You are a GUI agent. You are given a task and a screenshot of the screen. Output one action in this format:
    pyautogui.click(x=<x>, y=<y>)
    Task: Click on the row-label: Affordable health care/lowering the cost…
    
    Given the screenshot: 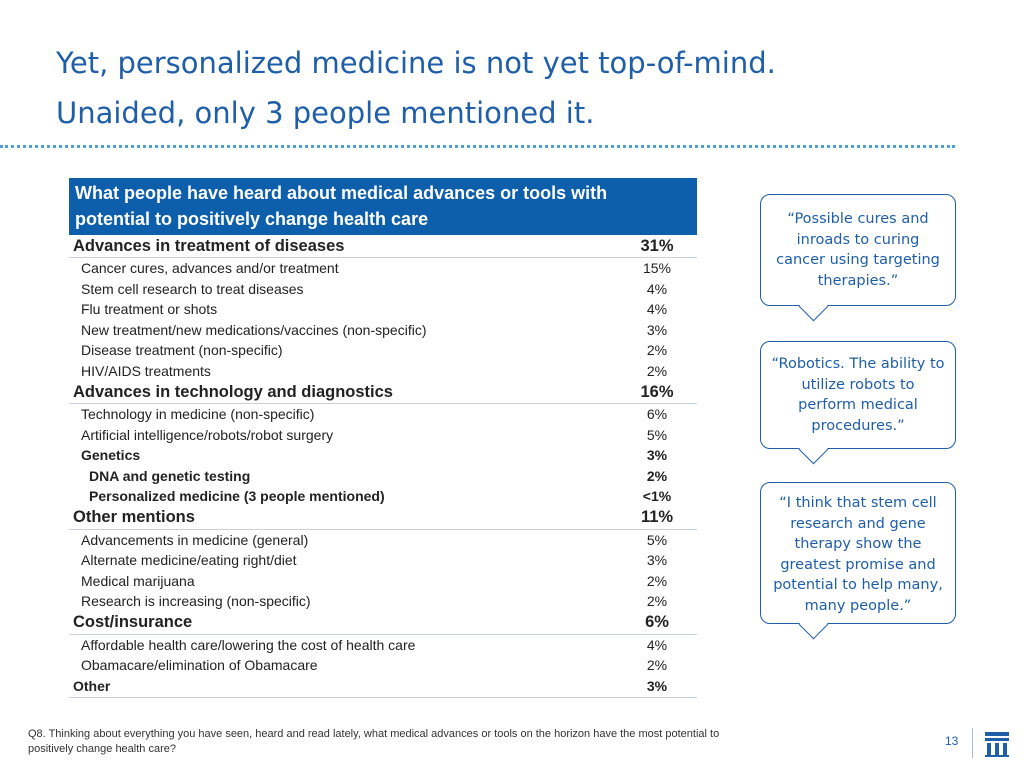 What is the action you would take?
    pyautogui.click(x=248, y=644)
    